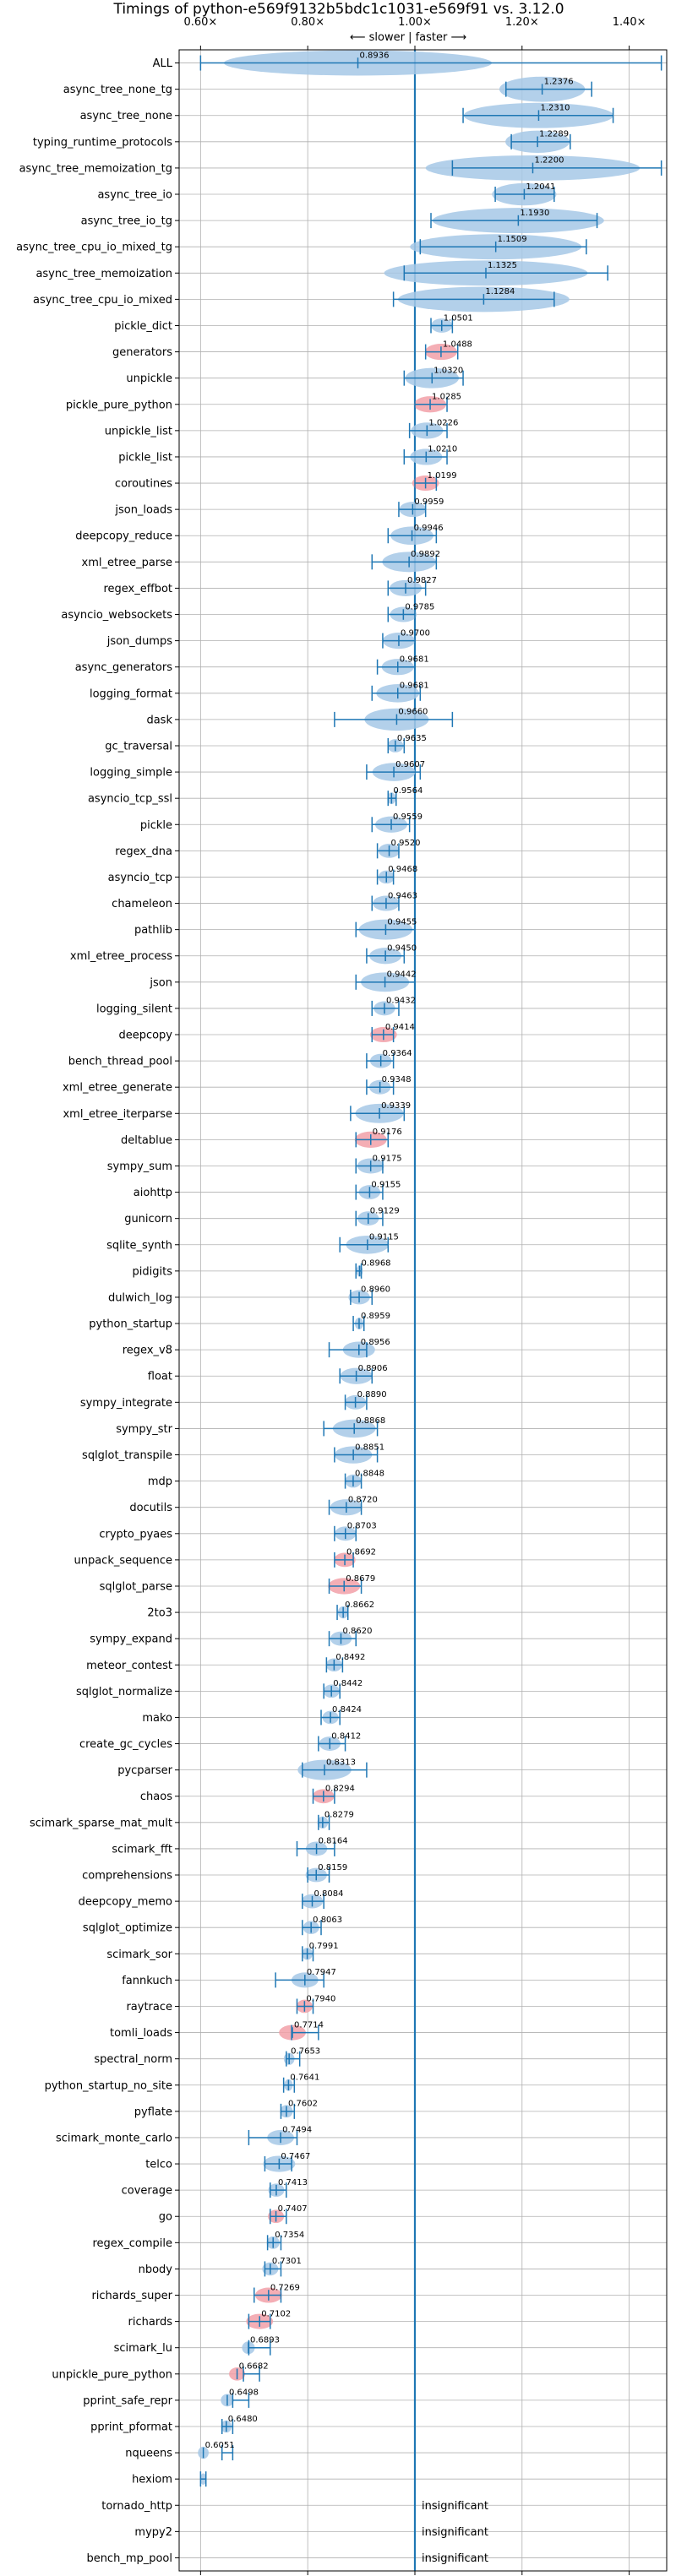 Image resolution: width=676 pixels, height=2576 pixels. What do you see at coordinates (433, 377) in the screenshot?
I see `violin-group-12: 1.0320` at bounding box center [433, 377].